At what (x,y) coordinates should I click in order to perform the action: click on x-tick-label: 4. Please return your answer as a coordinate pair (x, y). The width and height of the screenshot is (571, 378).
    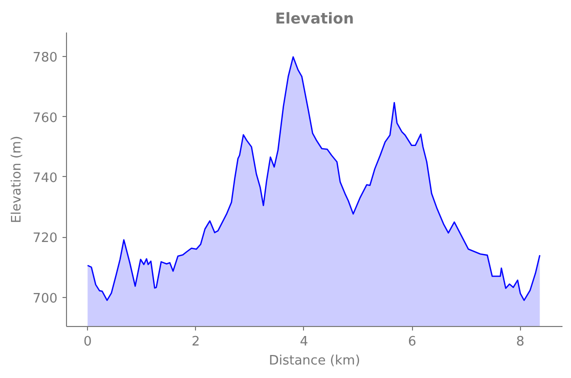
    Looking at the image, I should click on (304, 342).